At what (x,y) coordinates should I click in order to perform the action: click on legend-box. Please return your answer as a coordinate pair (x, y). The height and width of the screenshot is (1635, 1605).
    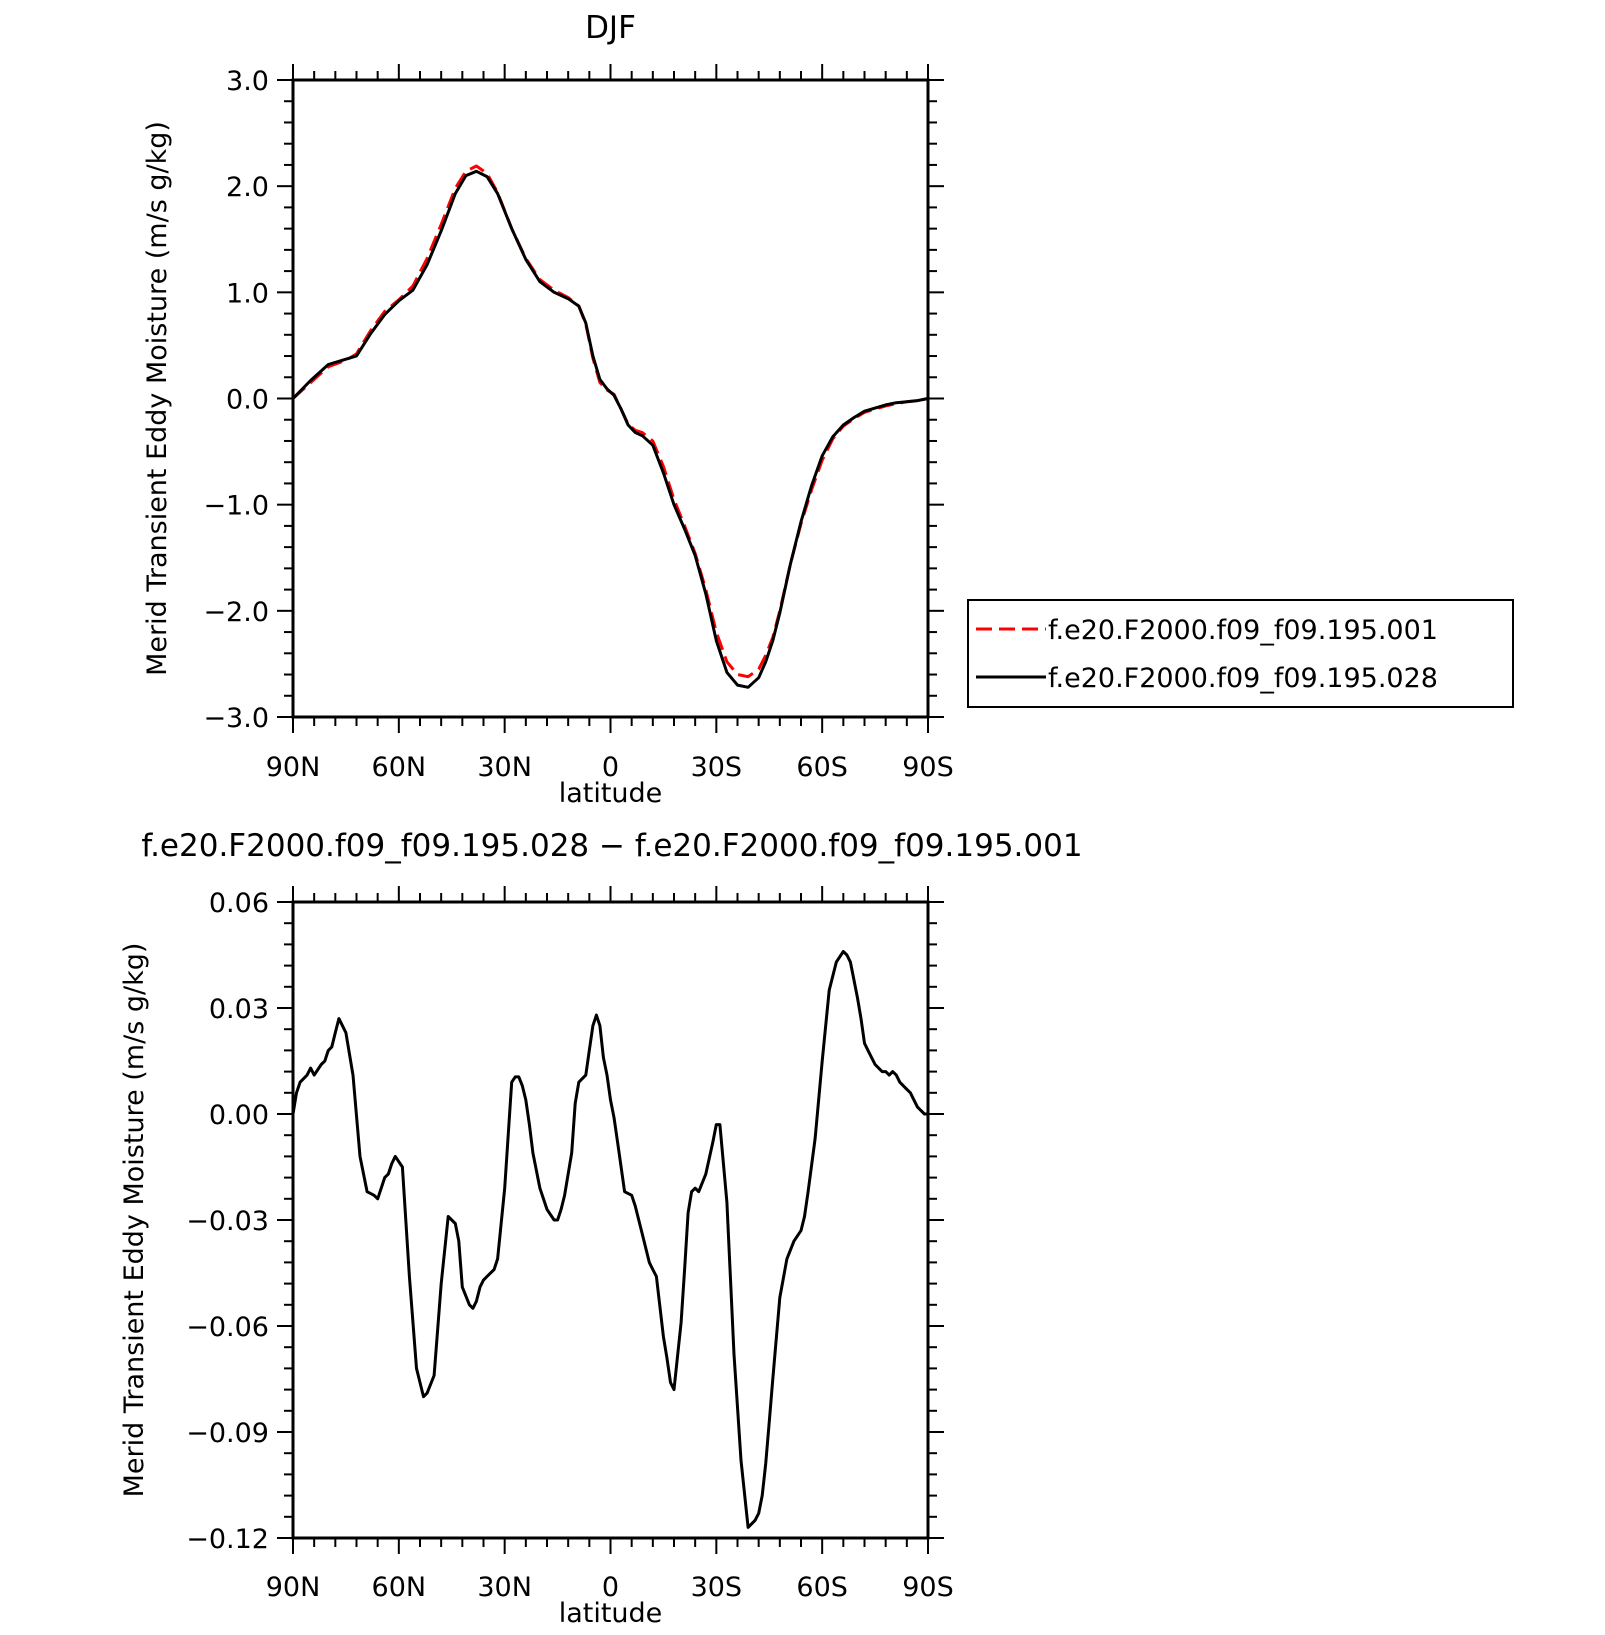
    Looking at the image, I should click on (1240, 653).